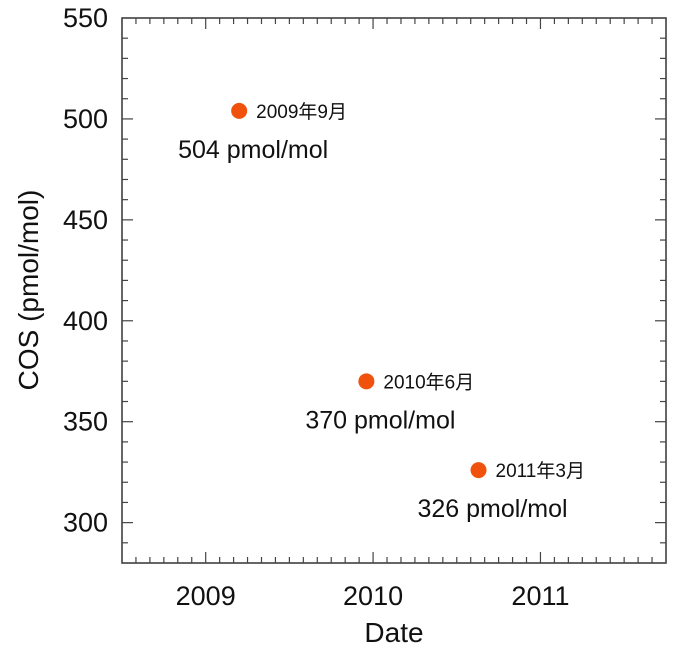 This screenshot has width=673, height=654. Describe the element at coordinates (28, 290) in the screenshot. I see `y-axis-title: COS (pmol/mol)` at that location.